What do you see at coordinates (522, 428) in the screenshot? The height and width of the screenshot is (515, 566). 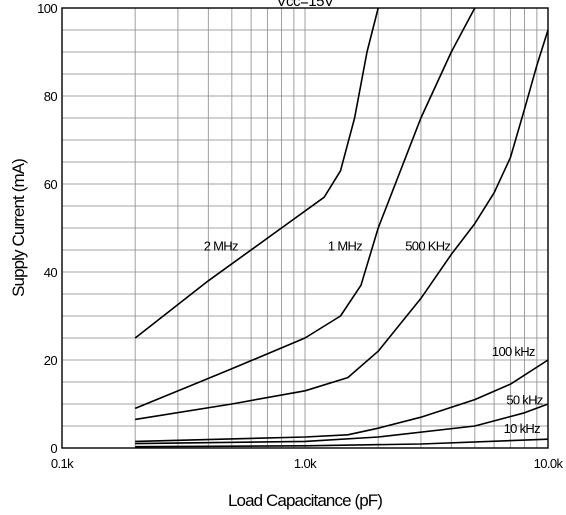 I see `series-label-5: 10 kHz` at bounding box center [522, 428].